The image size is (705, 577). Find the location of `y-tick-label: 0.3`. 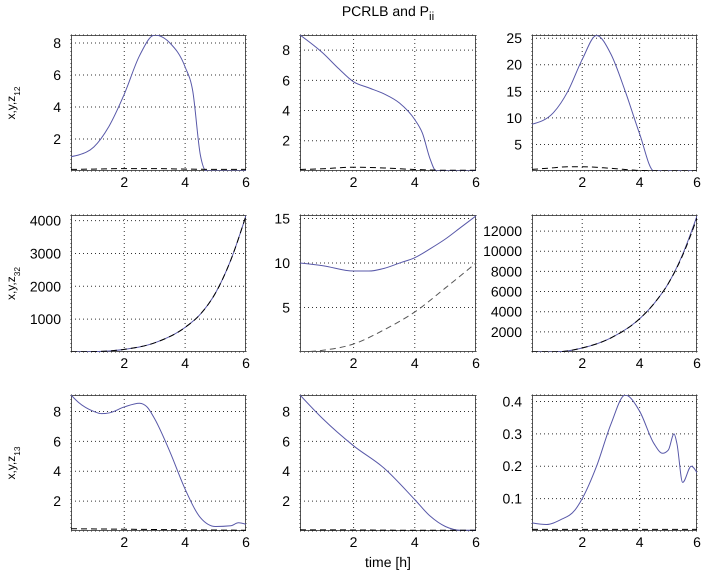

y-tick-label: 0.3 is located at coordinates (512, 434).